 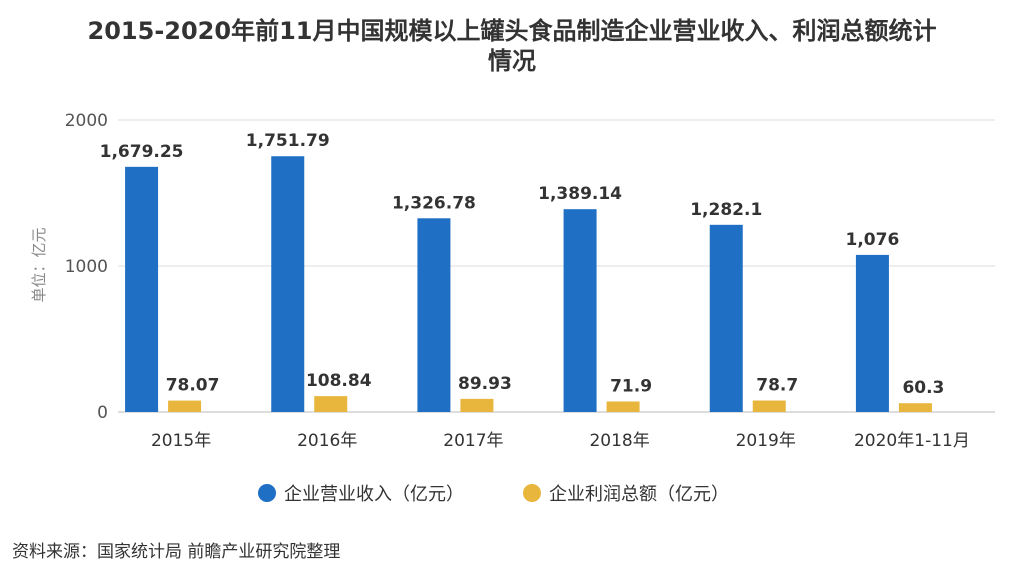 I want to click on data-label: 1,389.14, so click(x=580, y=194).